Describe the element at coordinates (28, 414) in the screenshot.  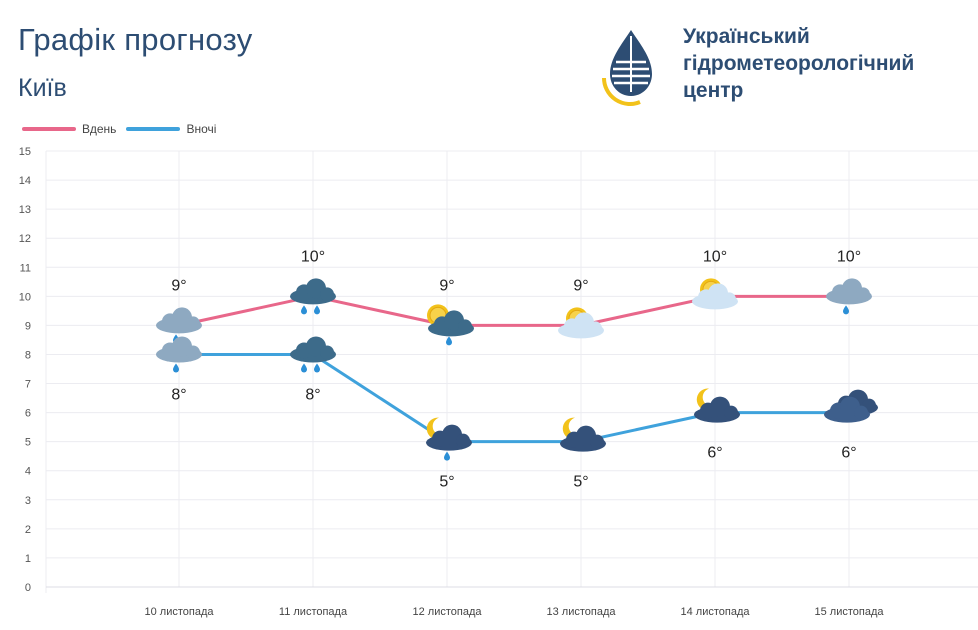
I see `y-tick-label: 6` at that location.